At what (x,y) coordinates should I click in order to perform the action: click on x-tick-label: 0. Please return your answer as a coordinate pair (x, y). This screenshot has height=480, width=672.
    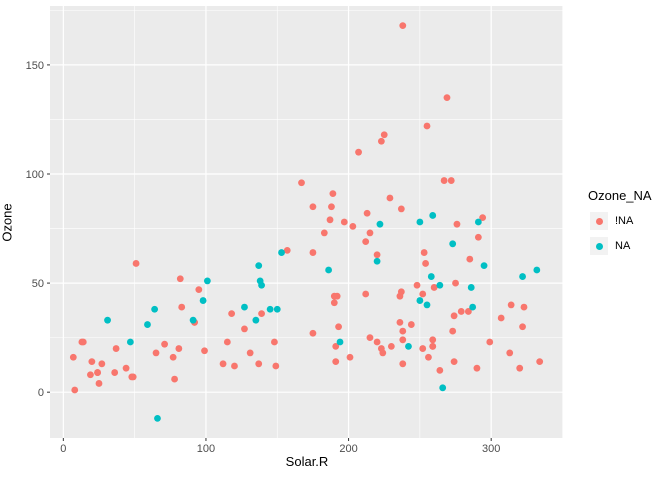
    Looking at the image, I should click on (63, 449).